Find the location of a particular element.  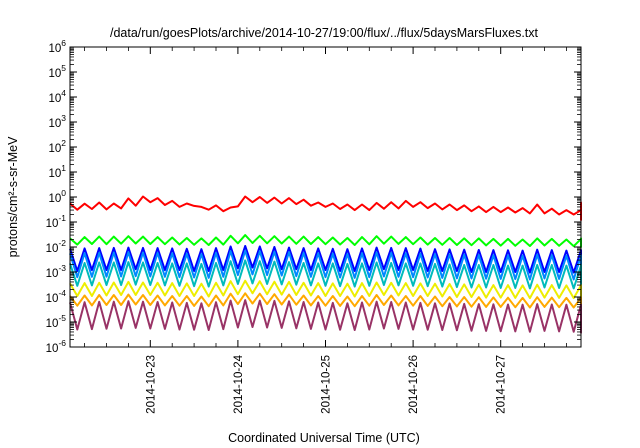

x-tick-label: 2014-10-23 is located at coordinates (151, 384).